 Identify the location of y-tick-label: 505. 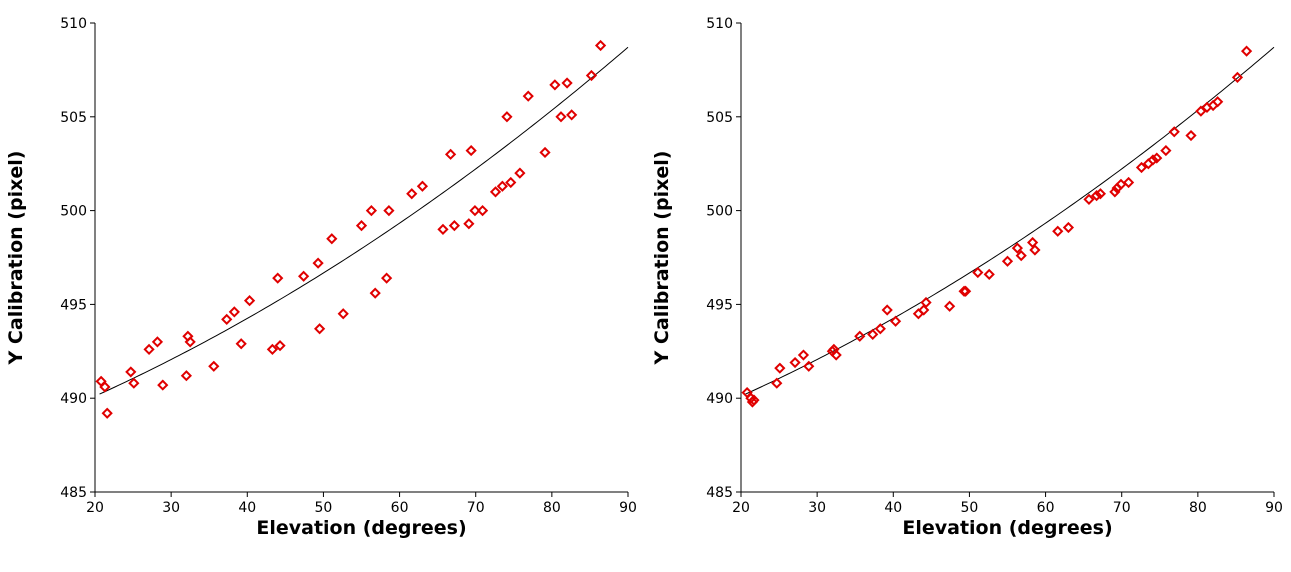
(719, 118).